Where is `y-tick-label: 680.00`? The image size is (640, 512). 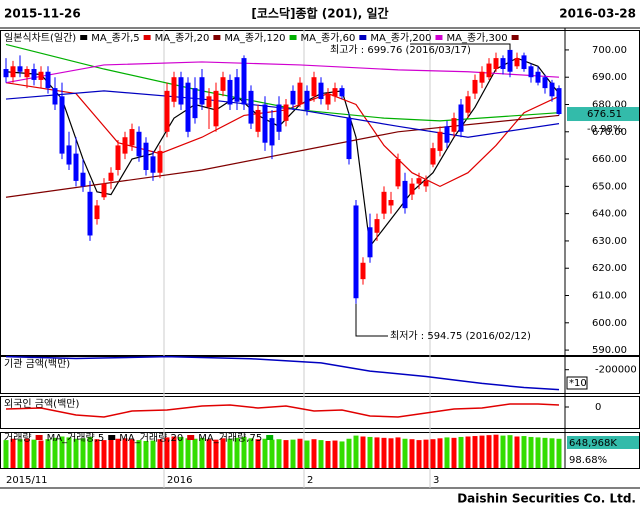
y-tick-label: 680.00 is located at coordinates (609, 104).